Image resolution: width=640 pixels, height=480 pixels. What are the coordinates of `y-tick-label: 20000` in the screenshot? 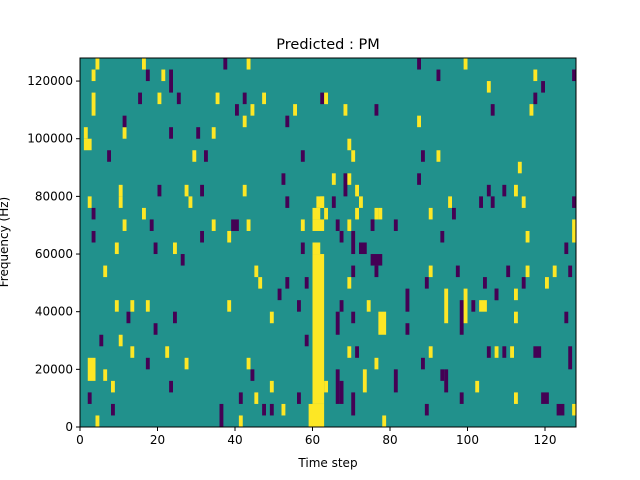 It's located at (54, 369).